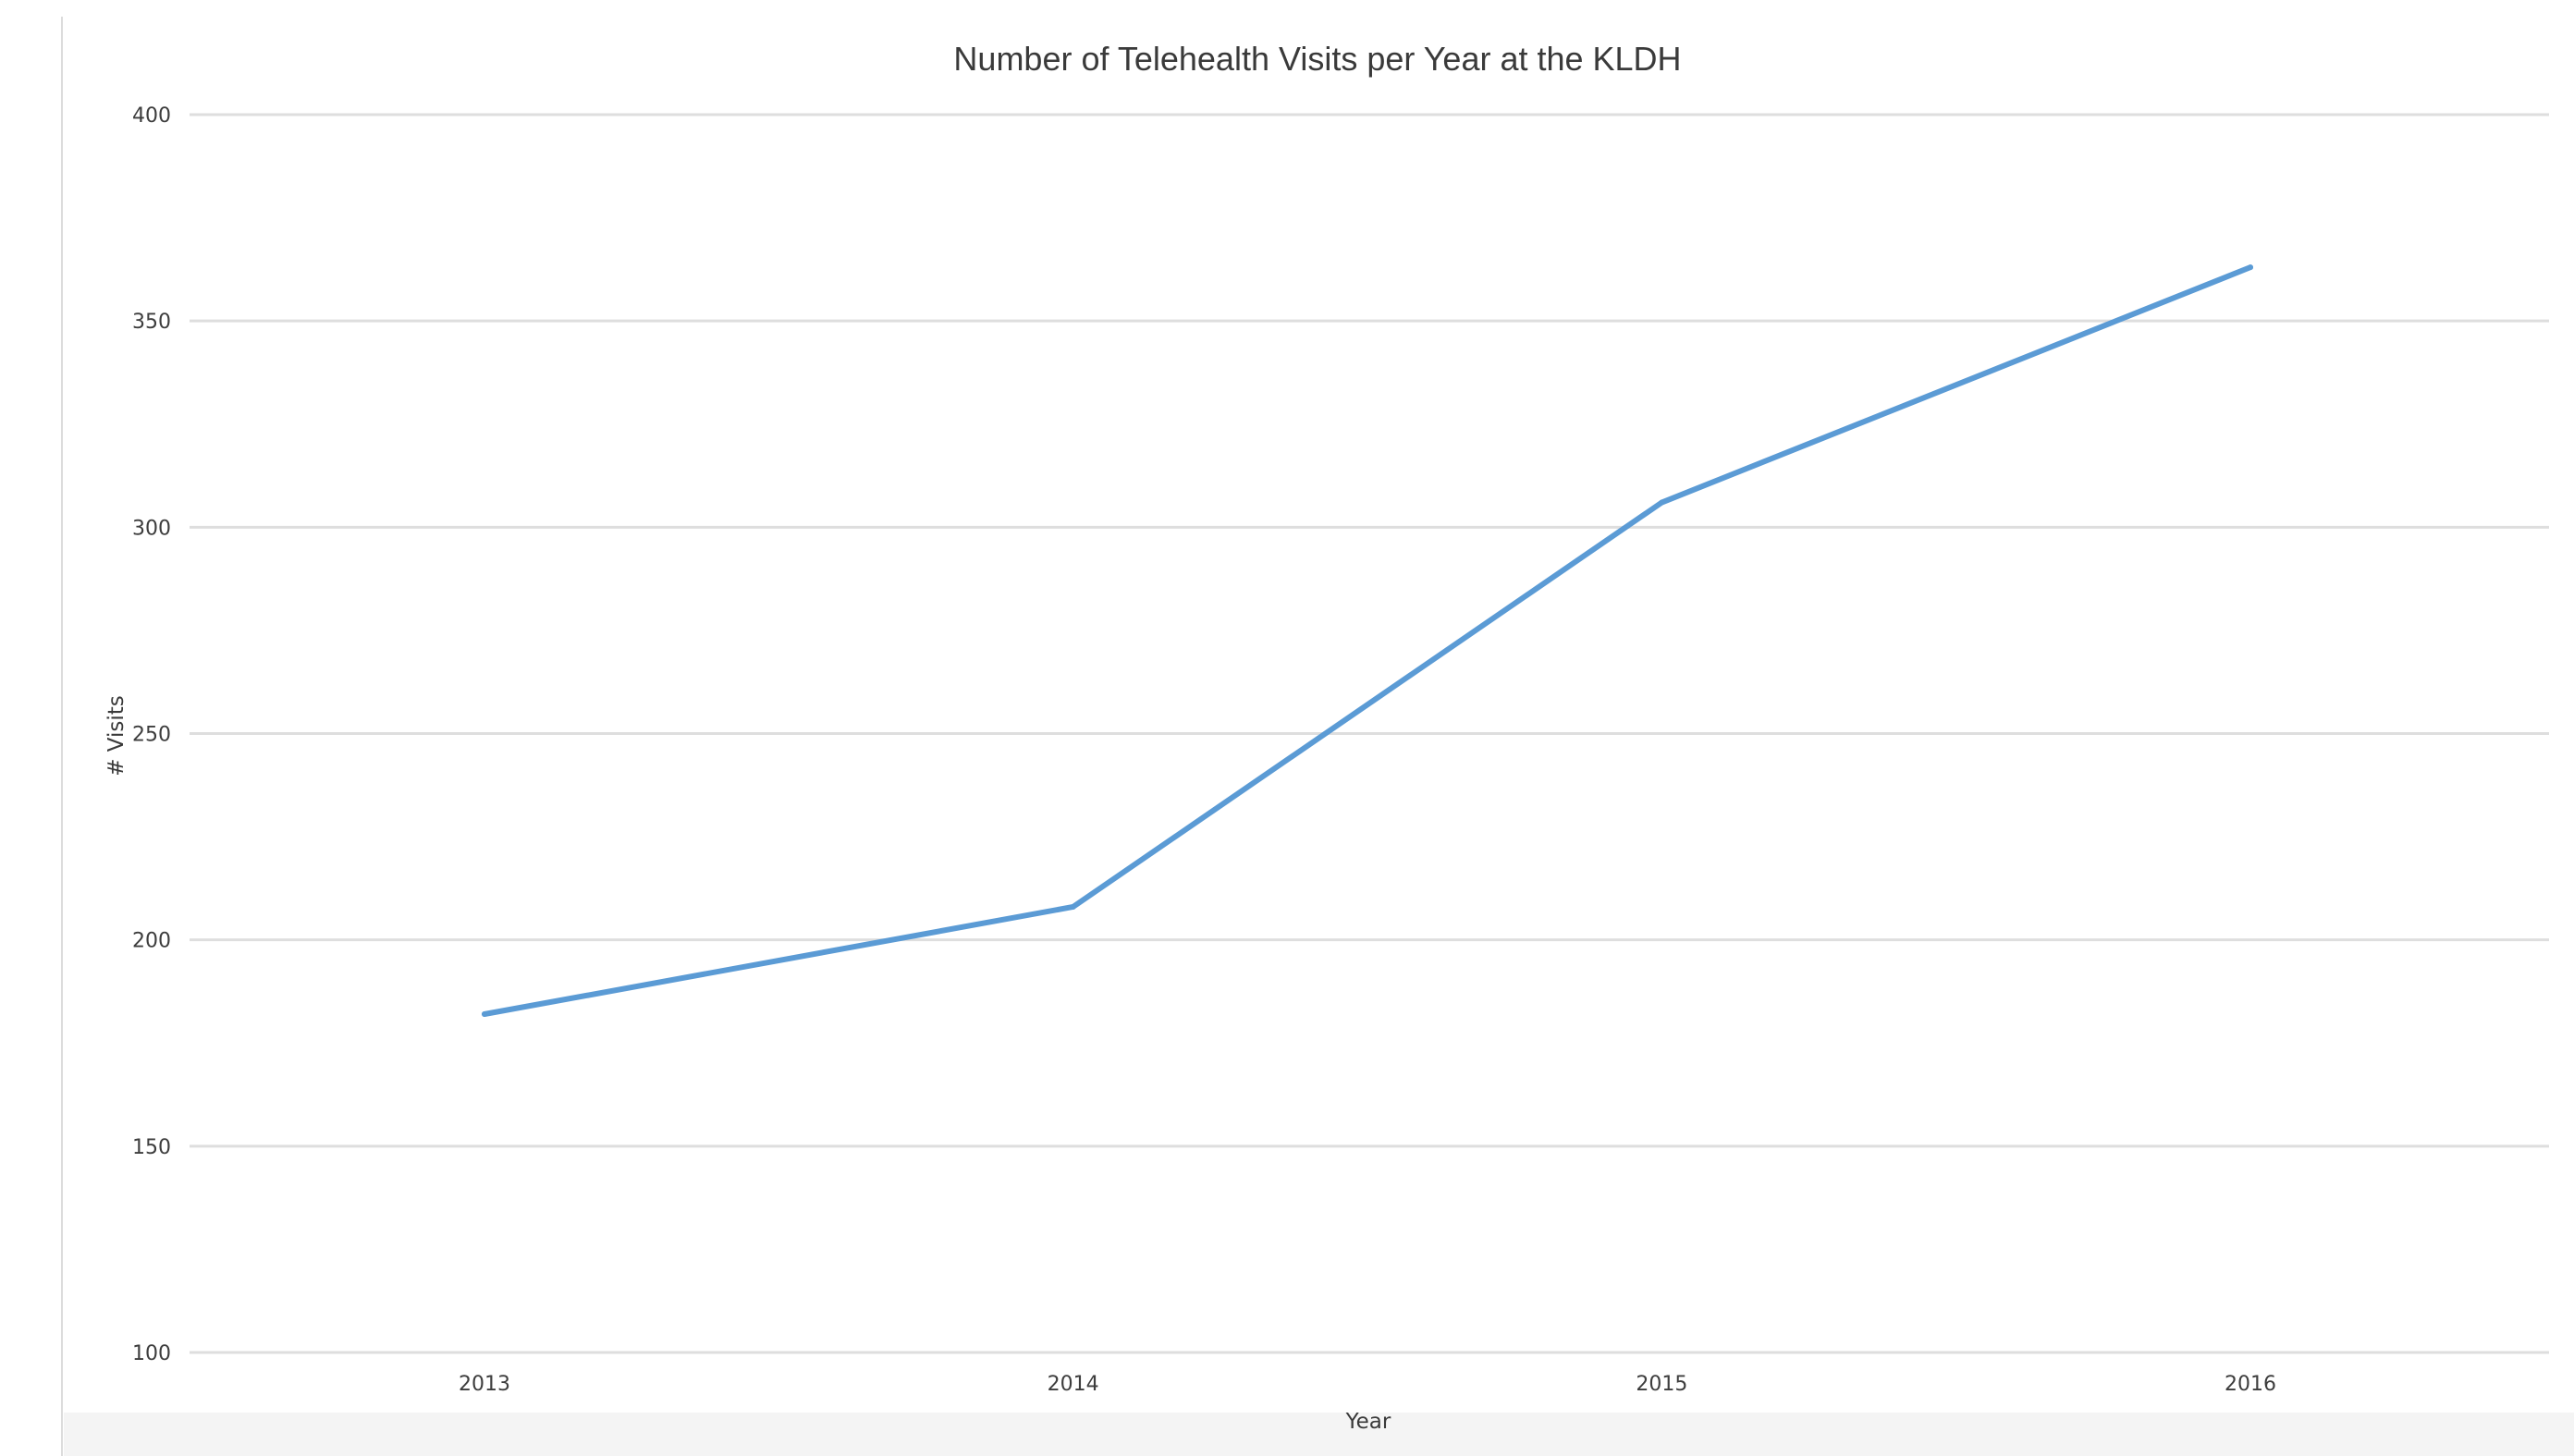 This screenshot has width=2574, height=1456. What do you see at coordinates (1661, 1384) in the screenshot?
I see `x-tick-label: 2015` at bounding box center [1661, 1384].